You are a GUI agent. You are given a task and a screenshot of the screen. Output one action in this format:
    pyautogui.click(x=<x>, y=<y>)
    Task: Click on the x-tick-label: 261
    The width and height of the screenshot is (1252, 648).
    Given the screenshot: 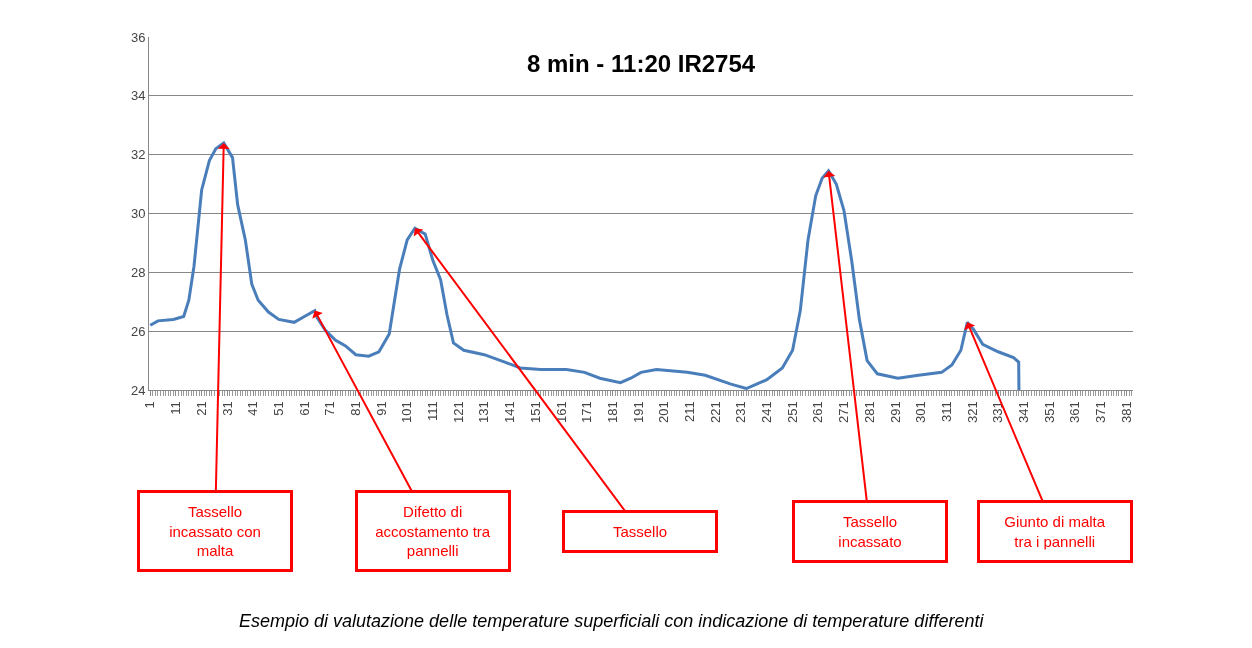 What is the action you would take?
    pyautogui.click(x=818, y=412)
    